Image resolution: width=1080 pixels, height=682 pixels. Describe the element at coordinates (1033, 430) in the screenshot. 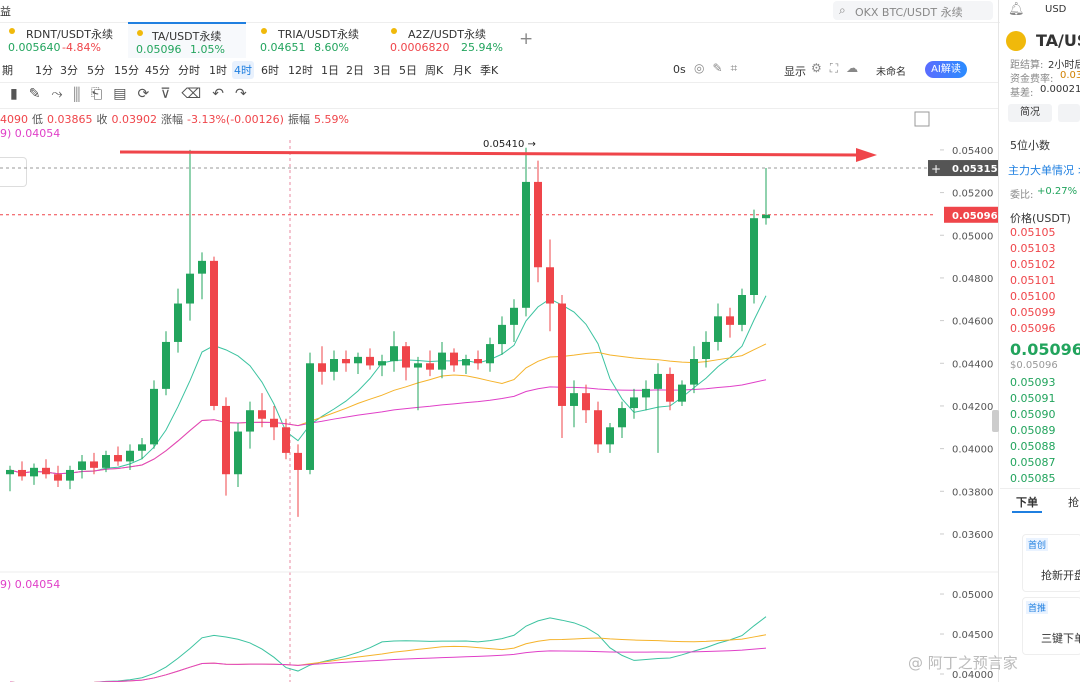

I see `bid-price: 0.05089` at that location.